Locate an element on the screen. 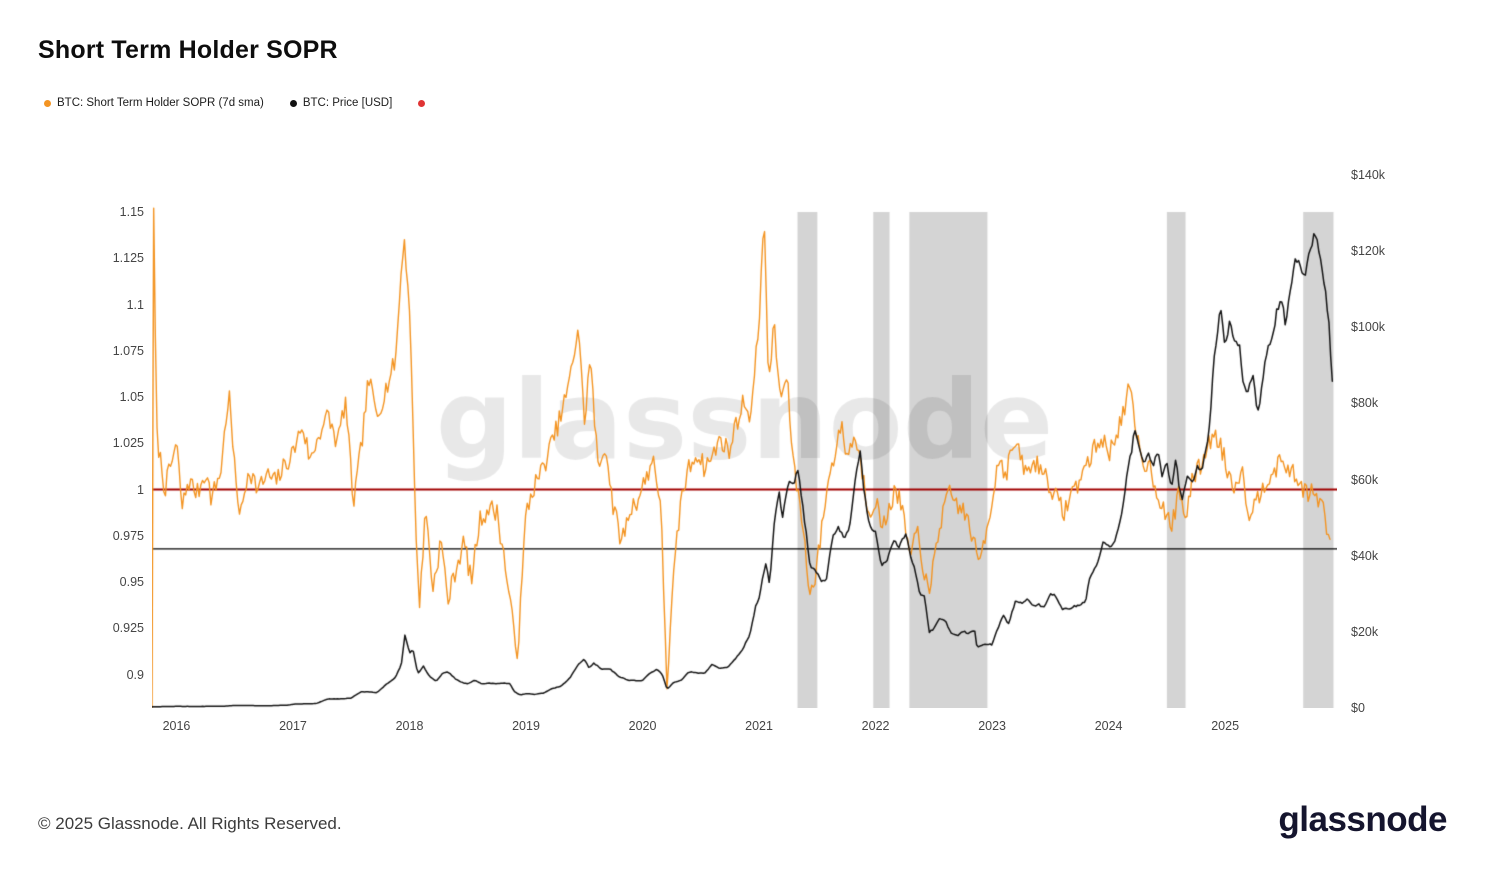 The width and height of the screenshot is (1489, 871). y-axis-left-tick-label: 1.15 is located at coordinates (131, 212).